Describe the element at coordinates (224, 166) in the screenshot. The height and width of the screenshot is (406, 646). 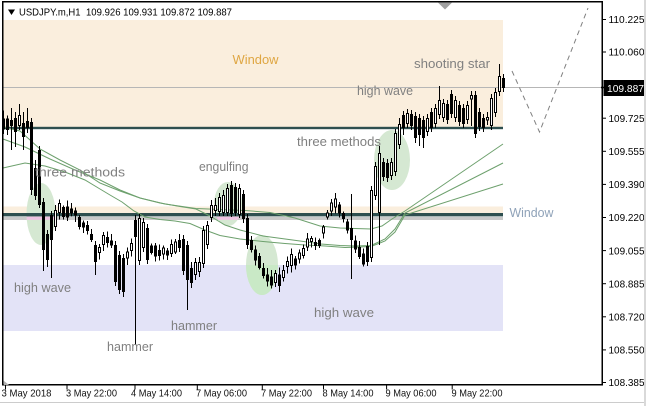
I see `svg-text: engulfing` at that location.